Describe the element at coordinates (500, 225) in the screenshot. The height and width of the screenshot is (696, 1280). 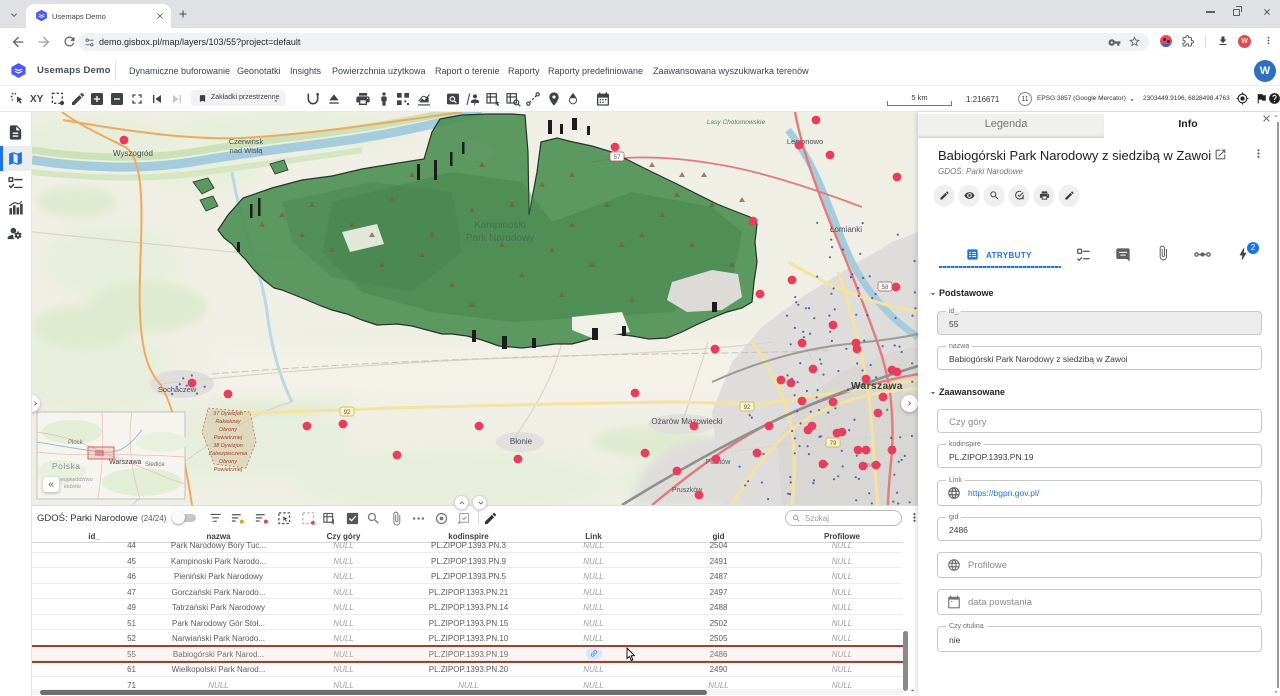
I see `svg-text: Kampinoski` at that location.